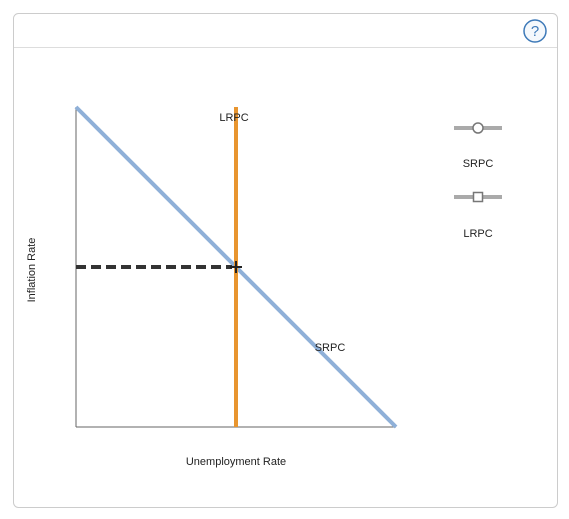 The image size is (569, 519). What do you see at coordinates (233, 118) in the screenshot?
I see `curve-label: LRPC` at bounding box center [233, 118].